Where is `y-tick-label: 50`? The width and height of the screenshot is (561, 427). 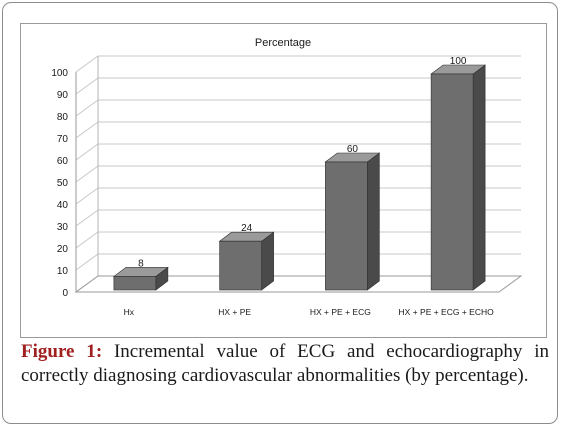 y-tick-label: 50 is located at coordinates (63, 183).